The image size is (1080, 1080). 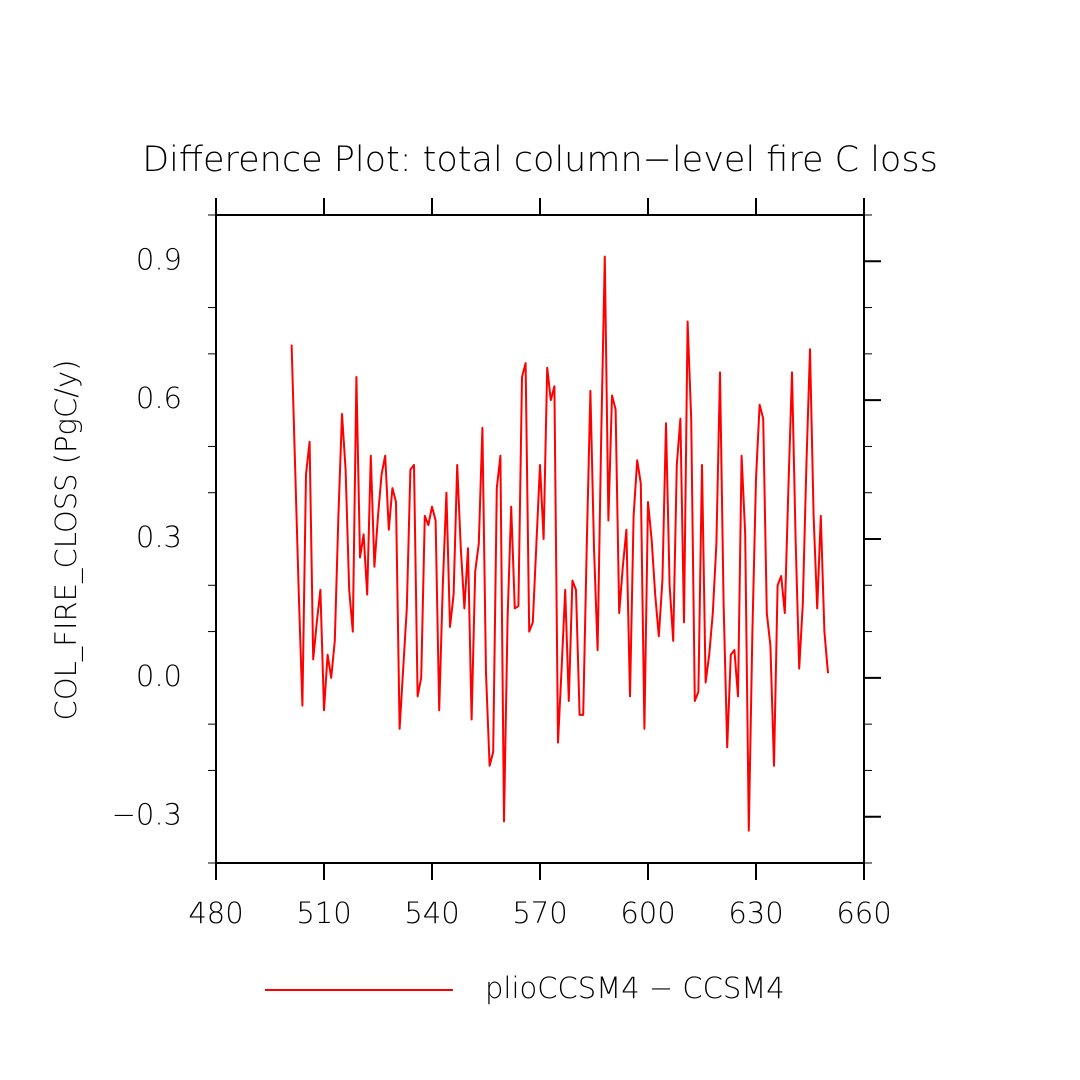 I want to click on y-tick-label: 0.0, so click(x=159, y=676).